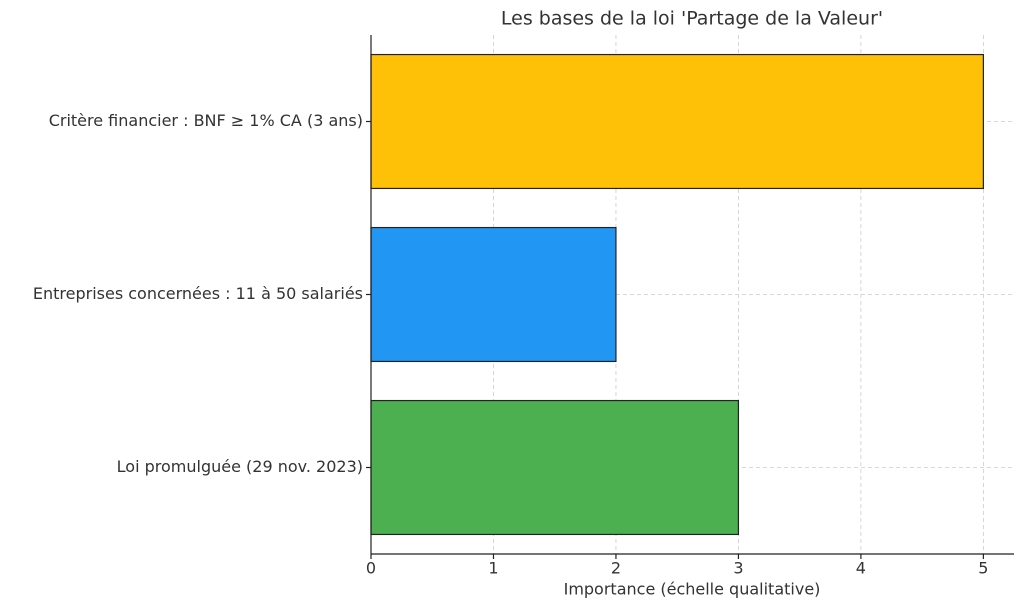 The image size is (1024, 610). I want to click on y-tick-label: Loi promulguée (29 nov. 2023), so click(240, 466).